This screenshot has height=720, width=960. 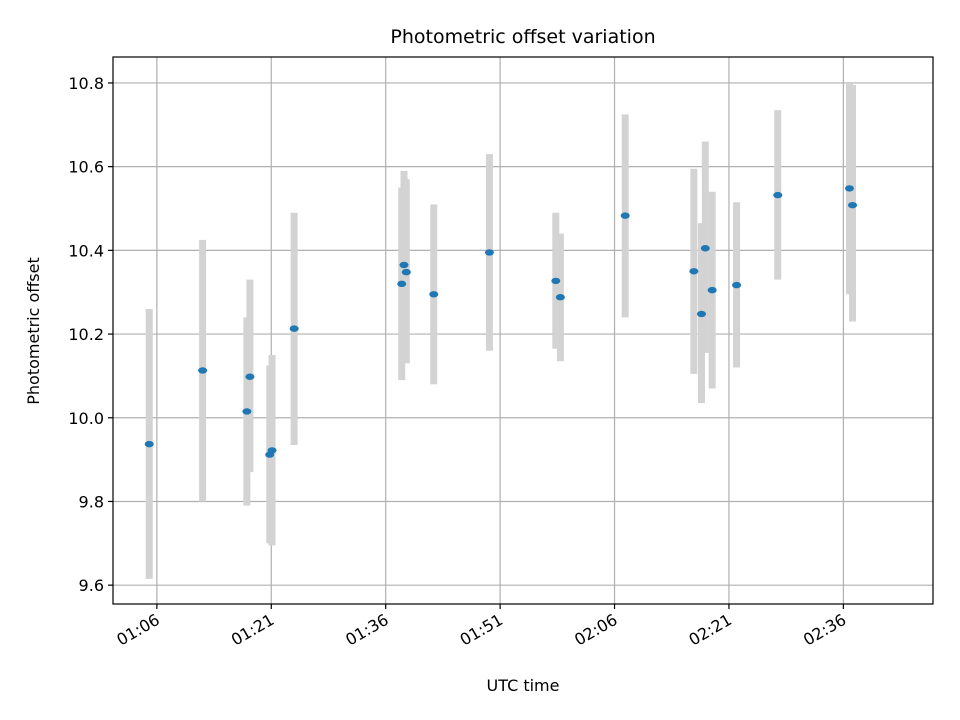 What do you see at coordinates (523, 685) in the screenshot?
I see `x-axis-label: UTC time` at bounding box center [523, 685].